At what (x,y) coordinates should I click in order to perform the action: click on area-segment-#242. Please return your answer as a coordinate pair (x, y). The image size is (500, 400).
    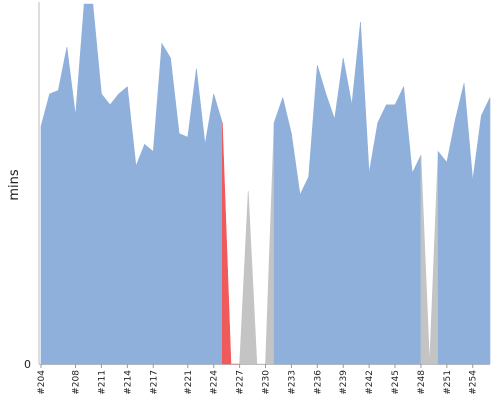
    Looking at the image, I should click on (365, 193).